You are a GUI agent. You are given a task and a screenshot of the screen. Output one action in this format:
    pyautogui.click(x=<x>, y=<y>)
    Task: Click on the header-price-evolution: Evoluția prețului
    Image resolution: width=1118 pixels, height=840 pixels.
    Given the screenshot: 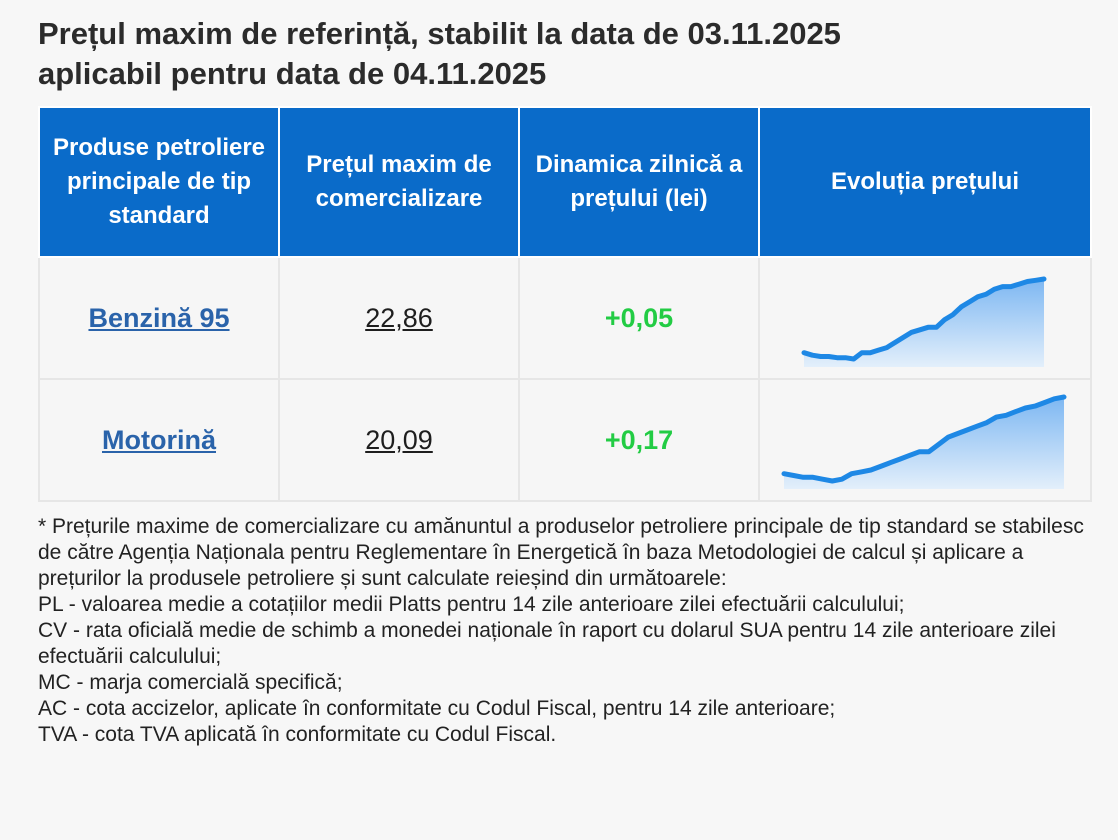 What is the action you would take?
    pyautogui.click(x=925, y=182)
    